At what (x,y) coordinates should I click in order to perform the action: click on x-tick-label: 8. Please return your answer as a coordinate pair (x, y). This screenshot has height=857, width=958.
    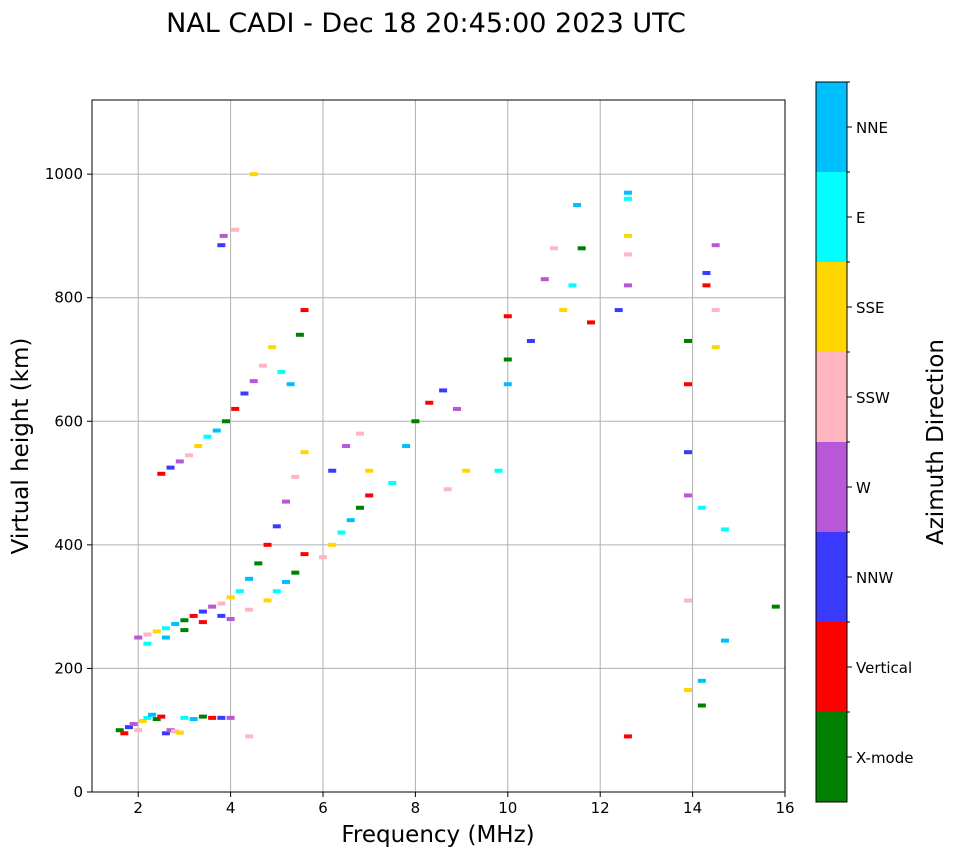
    Looking at the image, I should click on (416, 808).